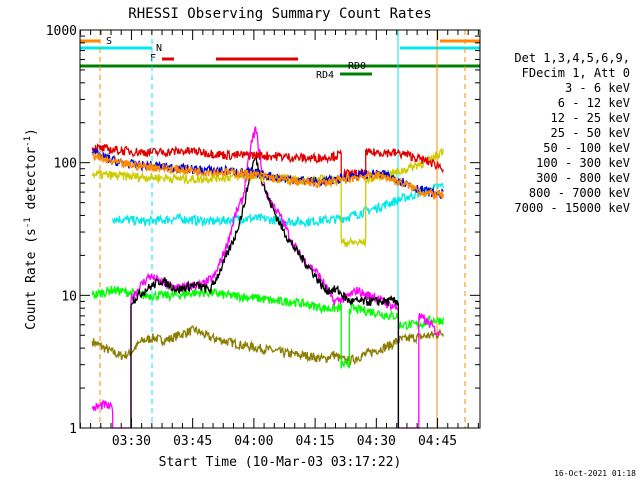  I want to click on y-tick-label: 10, so click(69, 296).